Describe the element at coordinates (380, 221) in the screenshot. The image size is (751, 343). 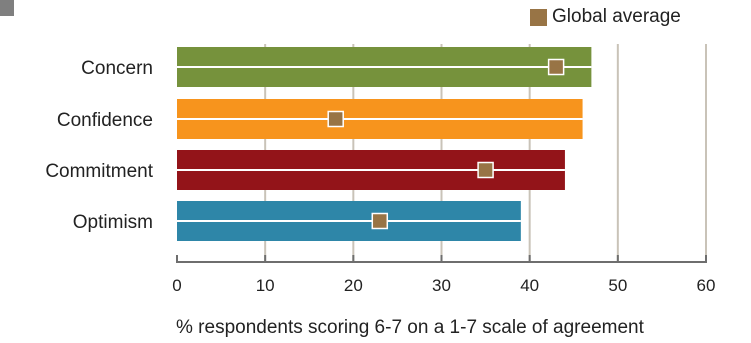
I see `marker-global-average-optimism` at that location.